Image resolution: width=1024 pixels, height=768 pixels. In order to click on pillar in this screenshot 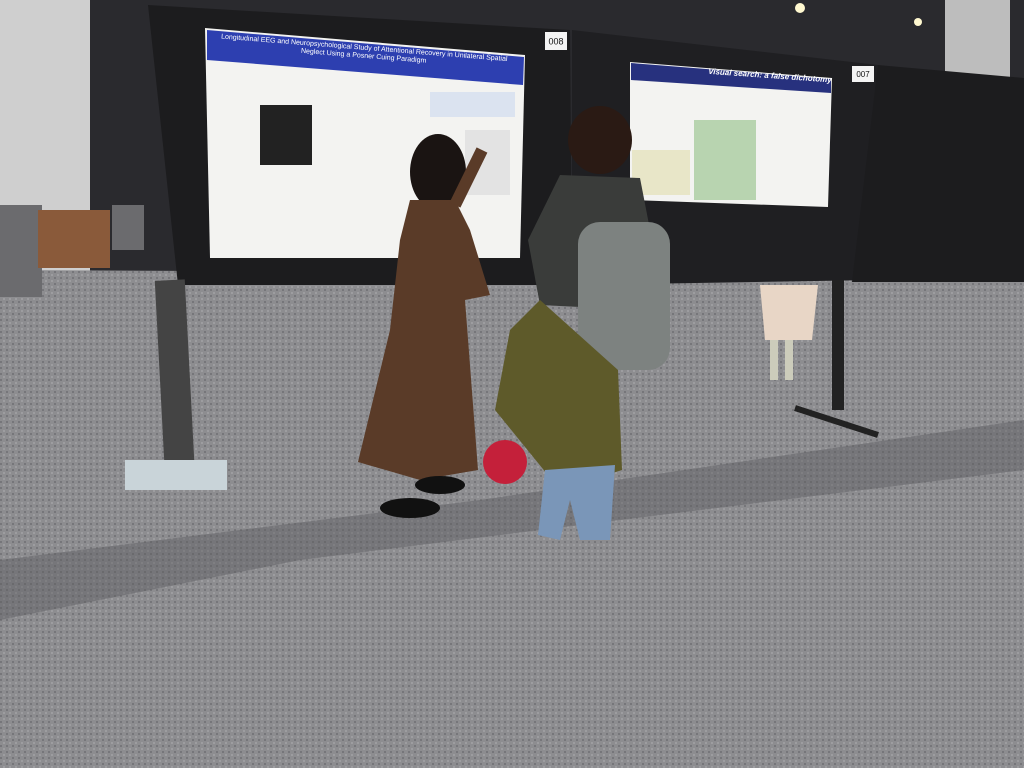, I will do `click(977, 40)`.